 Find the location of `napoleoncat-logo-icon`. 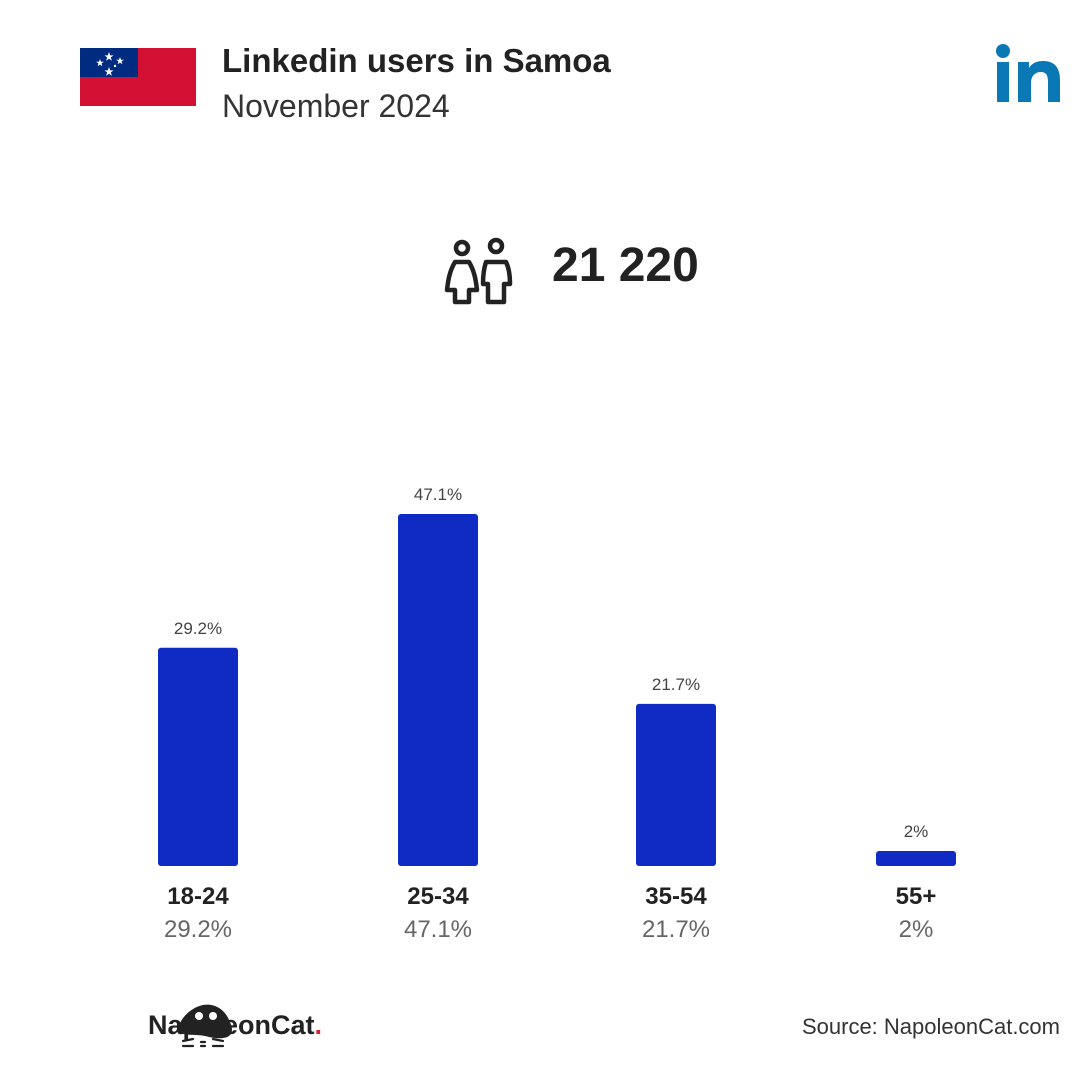

napoleoncat-logo-icon is located at coordinates (204, 1026).